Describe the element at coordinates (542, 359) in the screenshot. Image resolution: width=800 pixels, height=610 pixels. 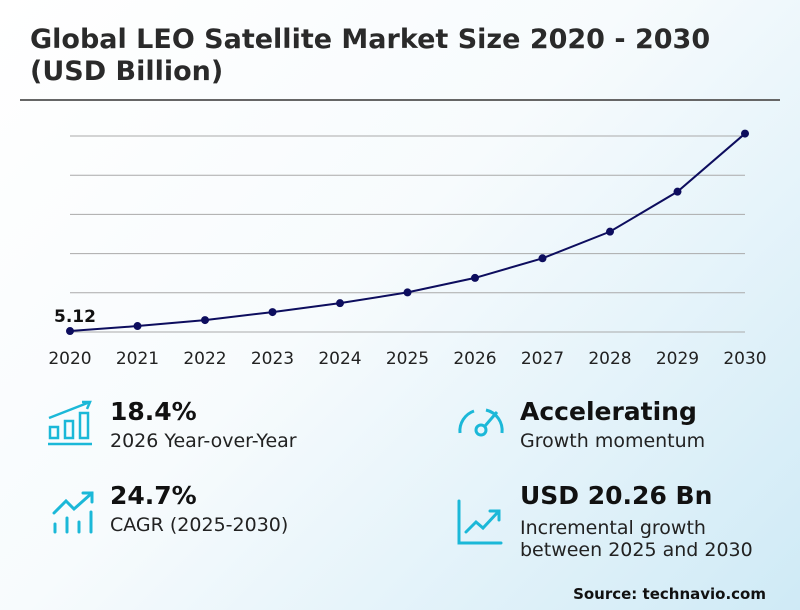
I see `x-tick-label: 2027` at that location.